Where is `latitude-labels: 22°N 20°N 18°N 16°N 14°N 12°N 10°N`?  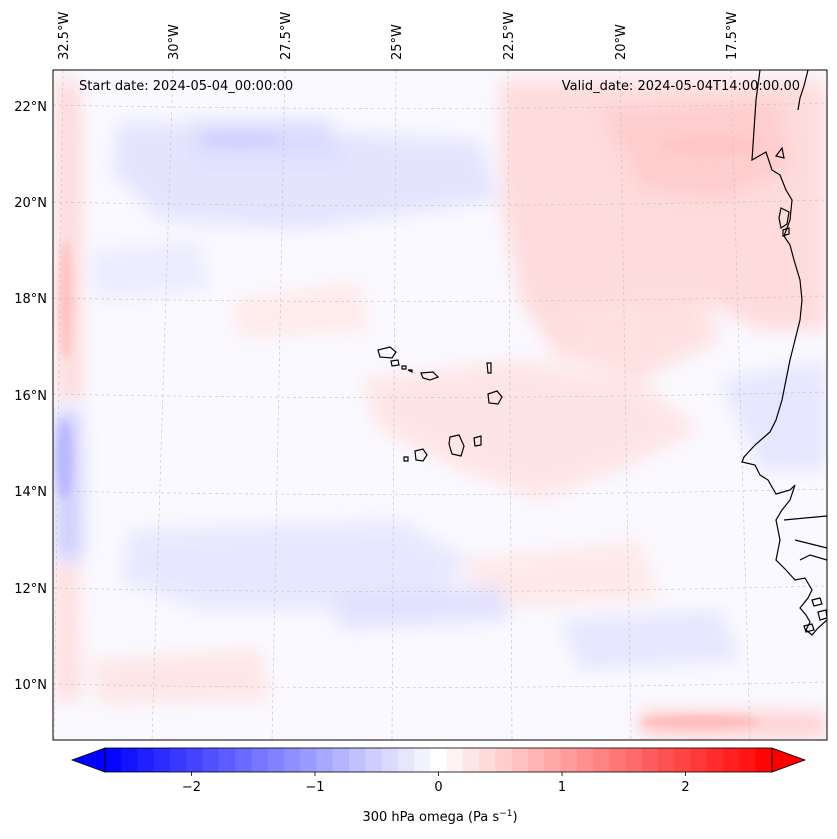 latitude-labels: 22°N 20°N 18°N 16°N 14°N 12°N 10°N is located at coordinates (30, 396).